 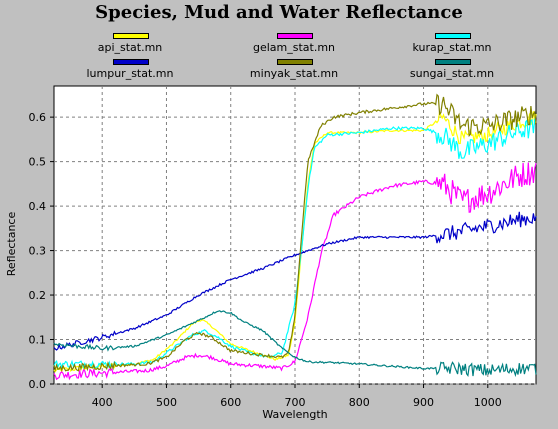 I want to click on legend-label-lumpur: lumpur_stat.mn, so click(x=130, y=73).